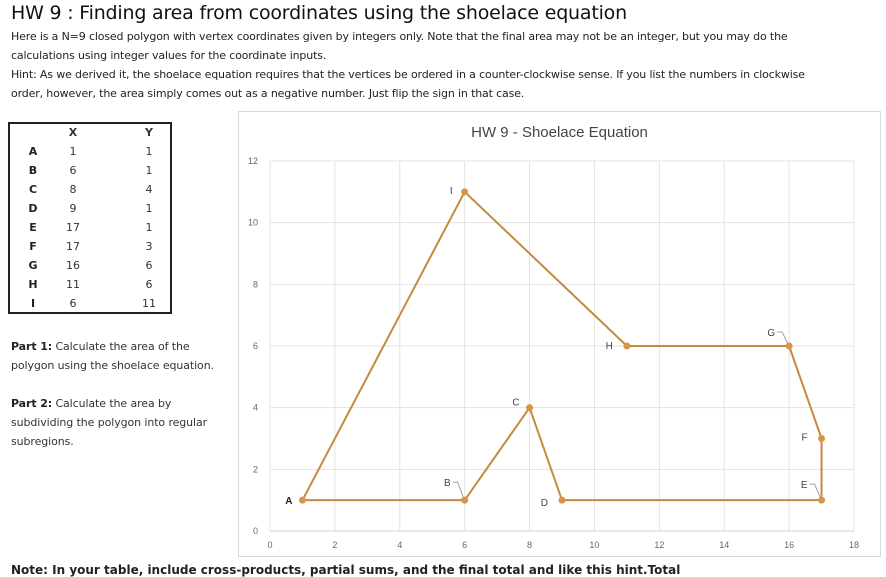 The image size is (886, 577). What do you see at coordinates (255, 408) in the screenshot?
I see `y-tick-label: 4` at bounding box center [255, 408].